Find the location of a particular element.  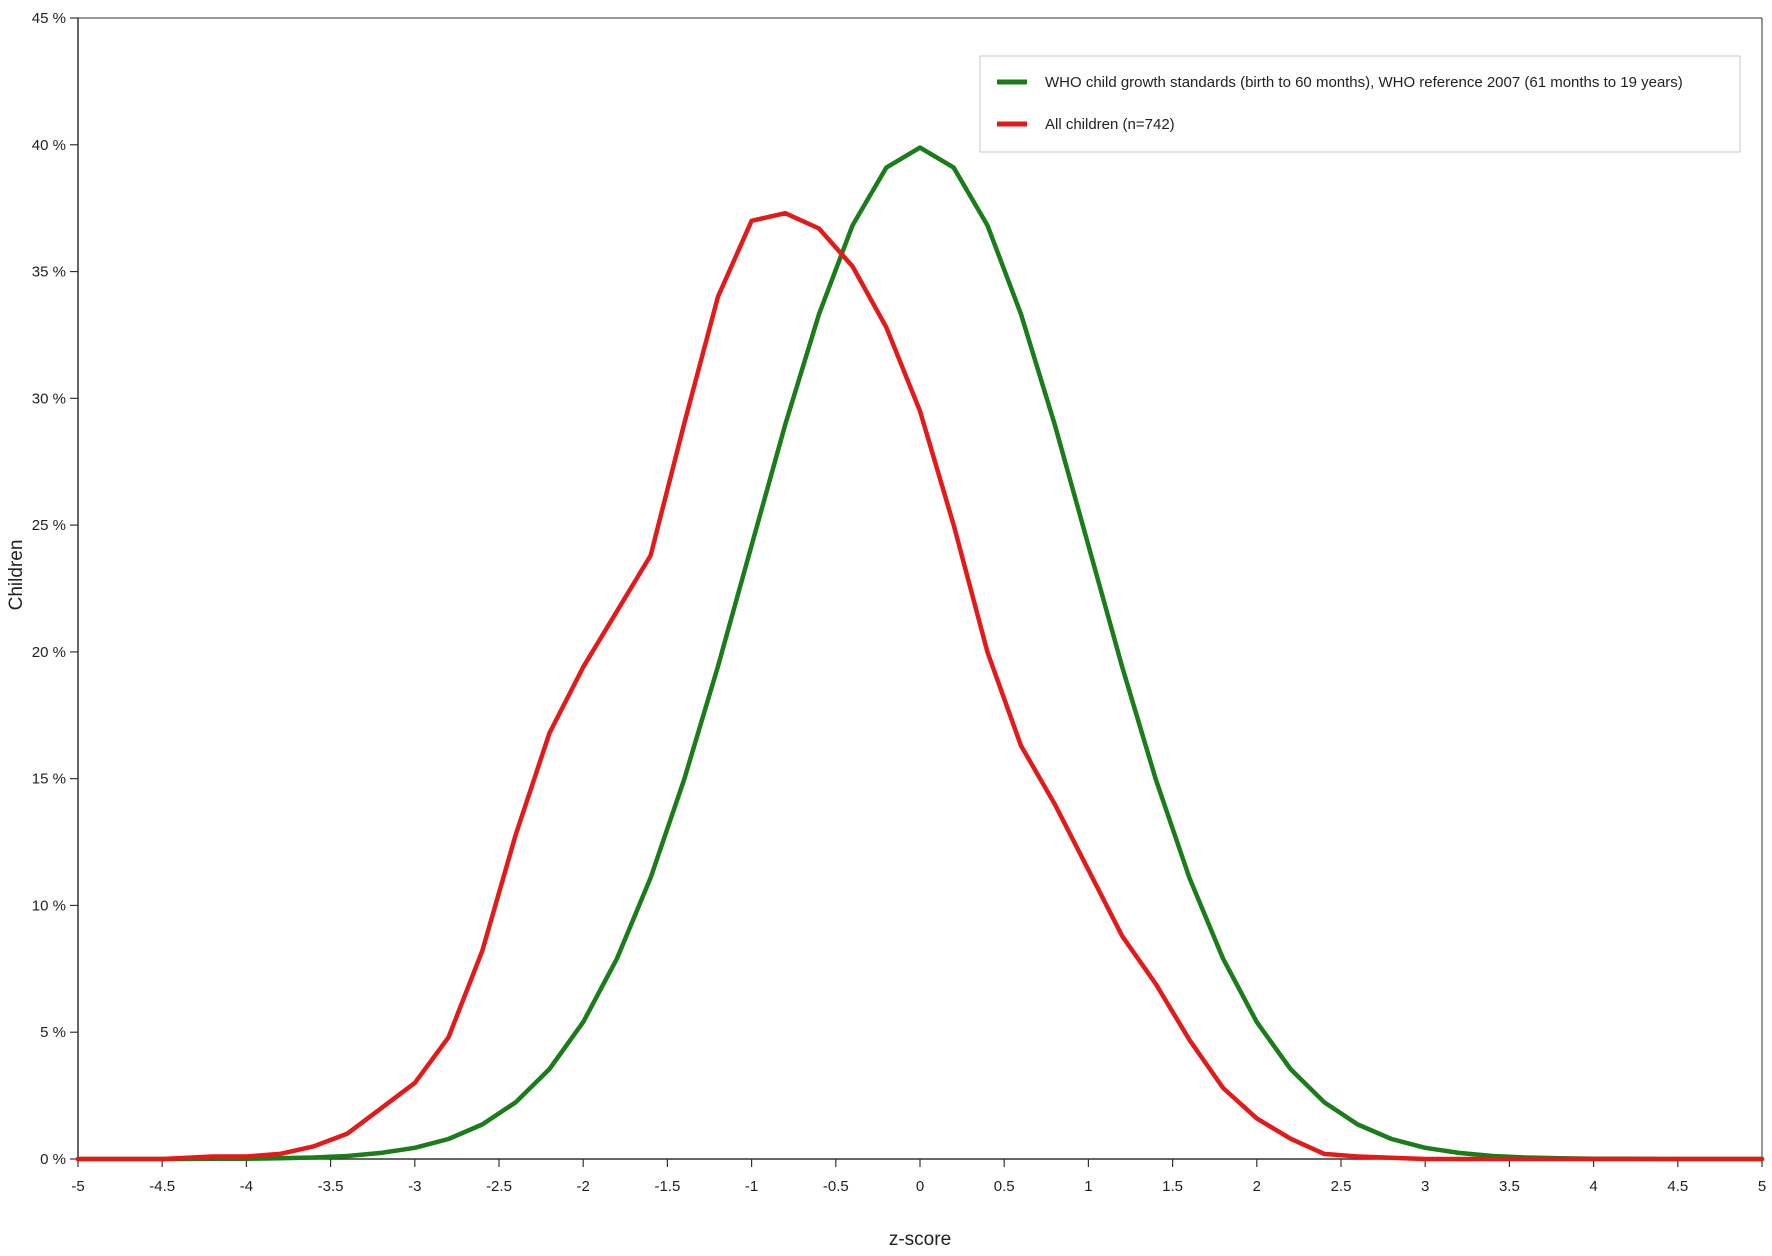

y-tick-label: 10 % is located at coordinates (49, 905).